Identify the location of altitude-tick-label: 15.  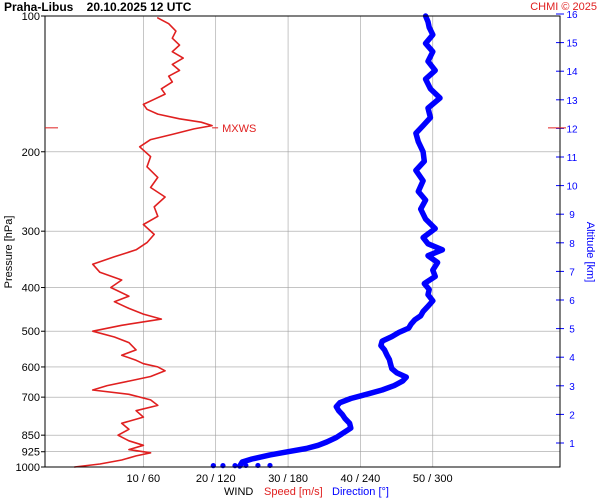
(572, 44).